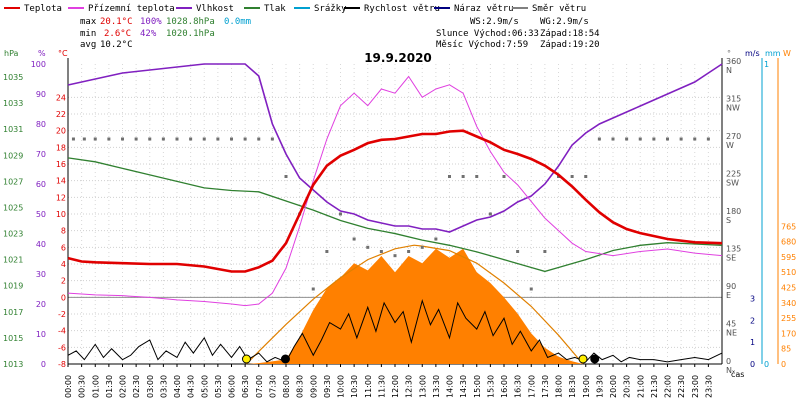  I want to click on x-tick-label: 03:30, so click(163, 386).